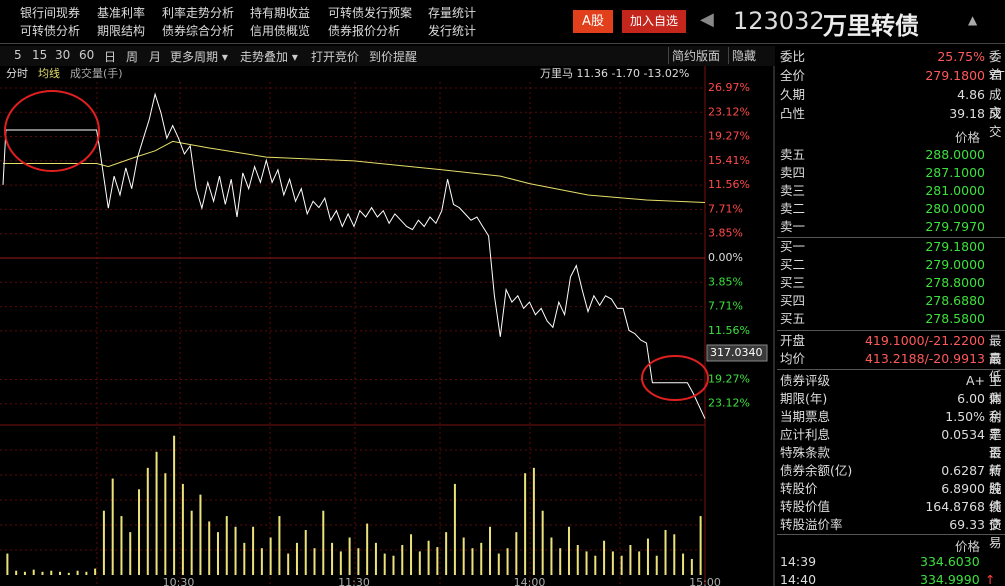  I want to click on row-value: 279.1800, so click(955, 75).